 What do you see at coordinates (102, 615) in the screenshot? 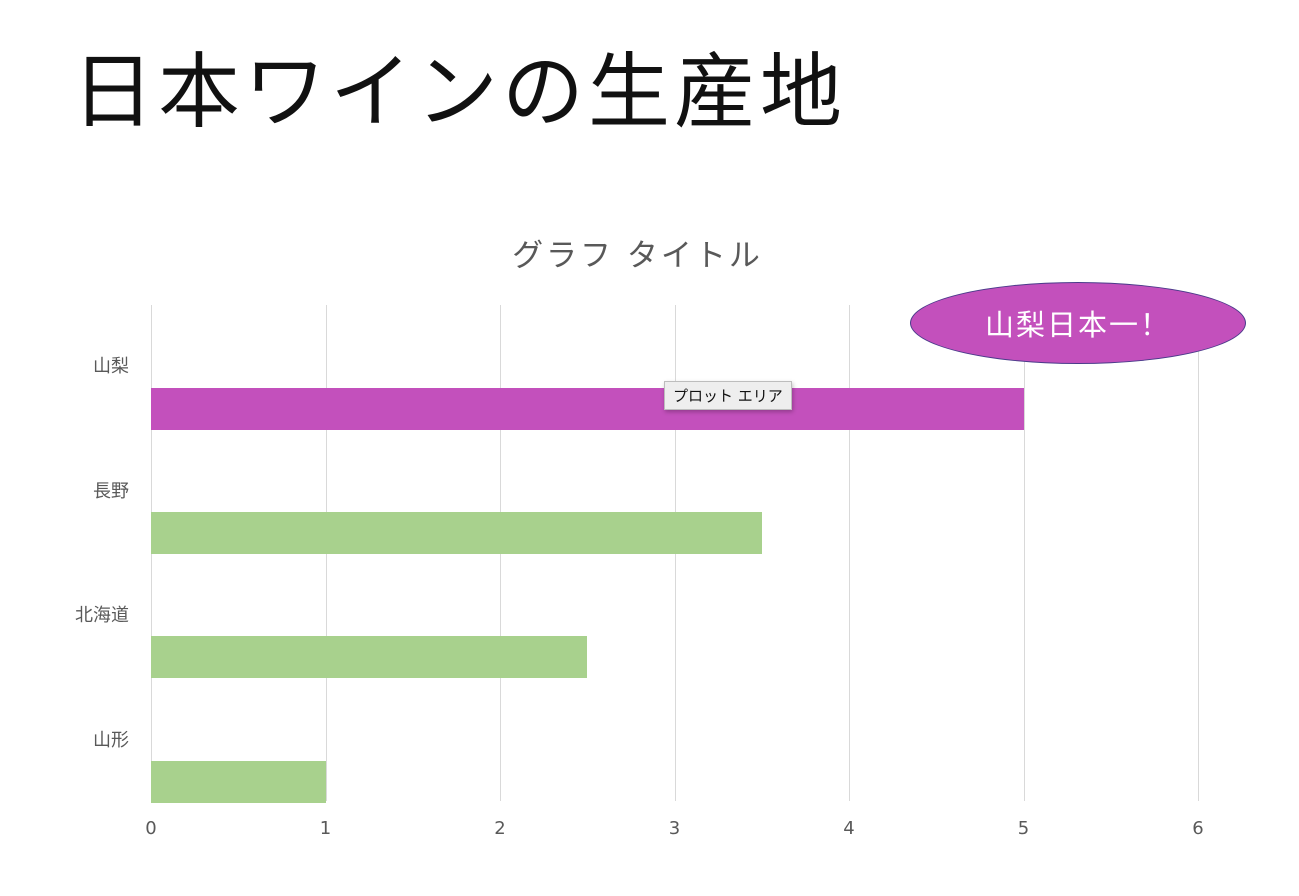
I see `category-label-hokkaido: 北海道` at bounding box center [102, 615].